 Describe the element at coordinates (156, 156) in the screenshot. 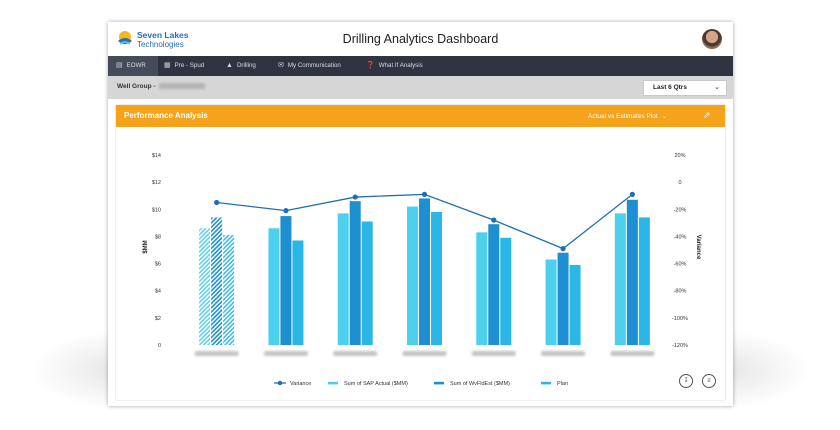

I see `y-tick-label: $14` at that location.